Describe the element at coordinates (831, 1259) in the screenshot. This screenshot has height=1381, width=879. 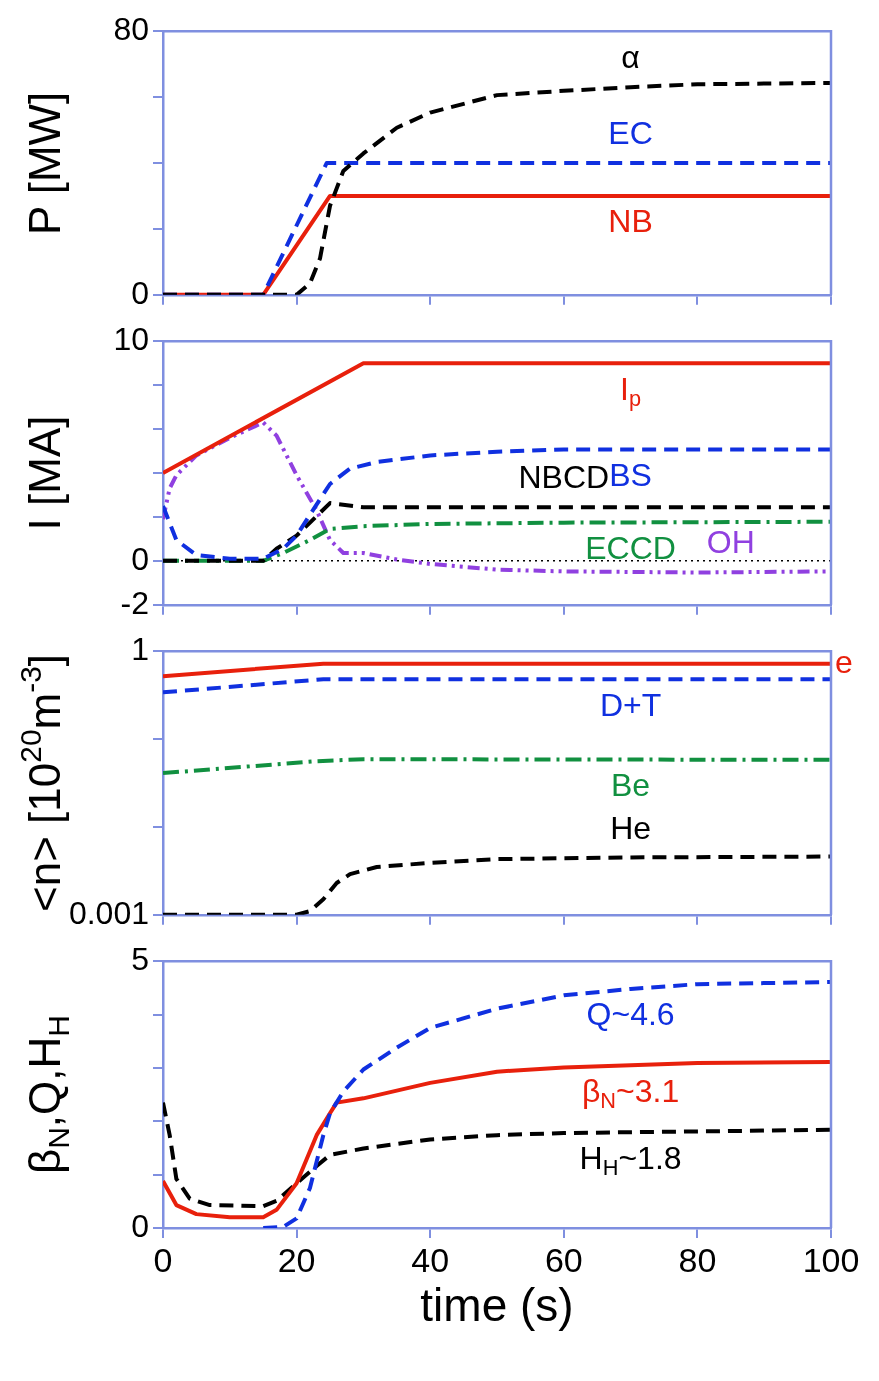
I see `x-tick-label: 100` at that location.